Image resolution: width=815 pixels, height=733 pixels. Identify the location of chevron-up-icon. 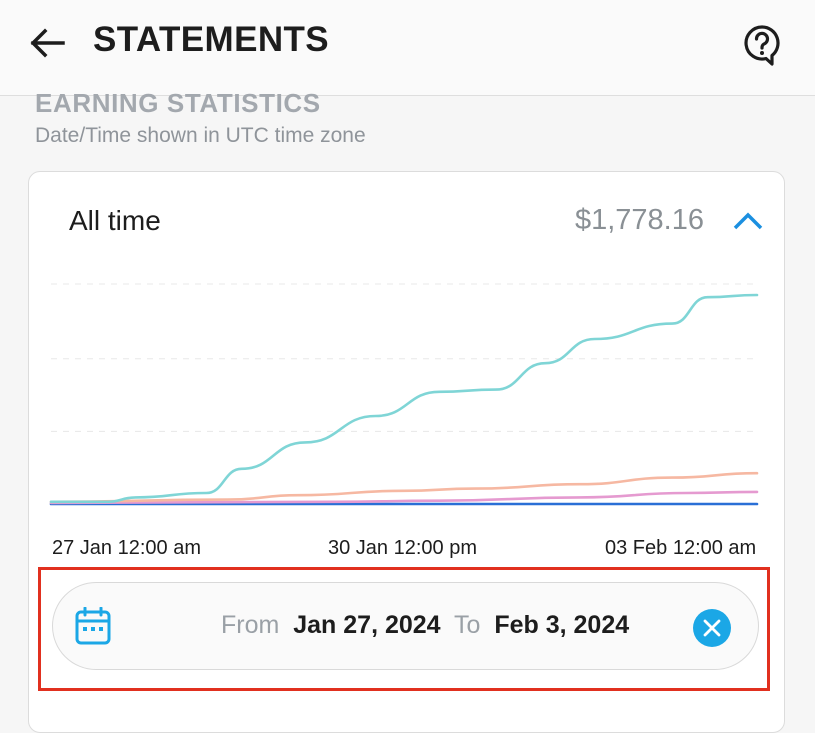
(748, 221).